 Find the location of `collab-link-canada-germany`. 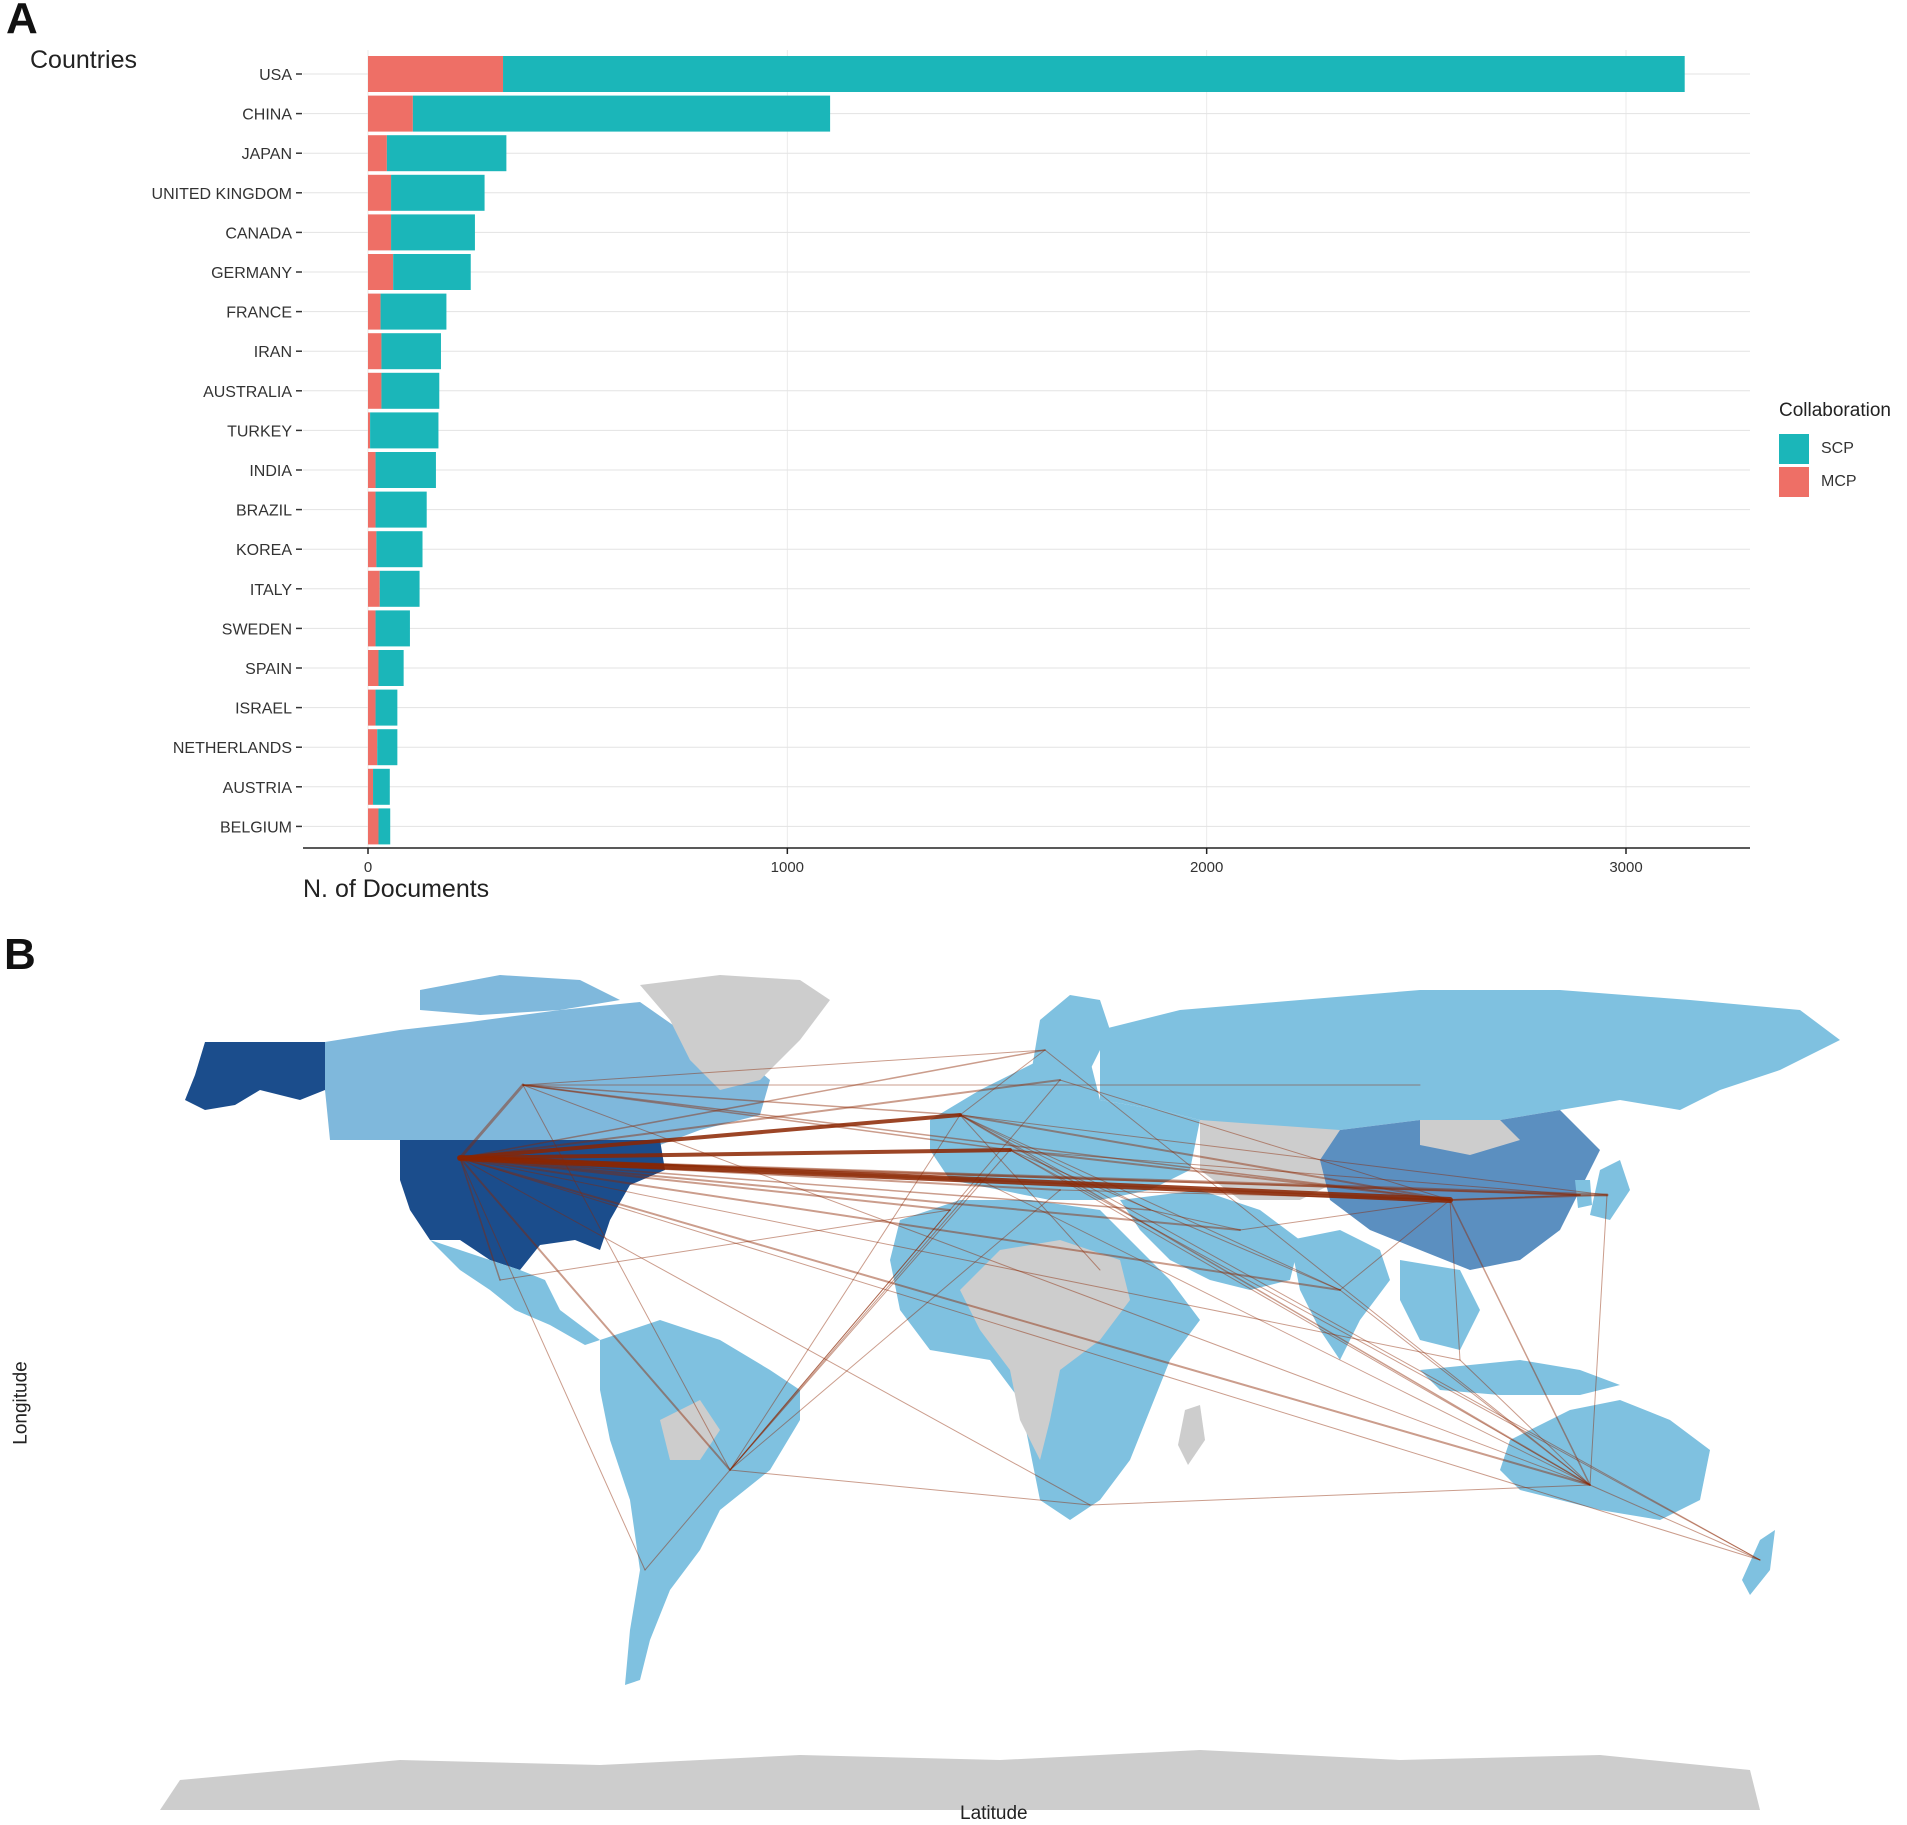

collab-link-canada-germany is located at coordinates (766, 1117).